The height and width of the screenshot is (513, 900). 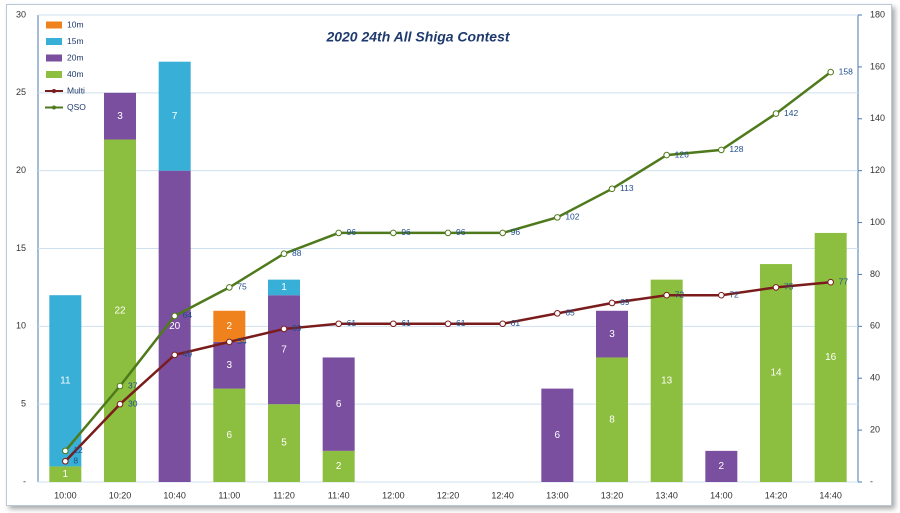 What do you see at coordinates (846, 71) in the screenshot?
I see `line-label: 158` at bounding box center [846, 71].